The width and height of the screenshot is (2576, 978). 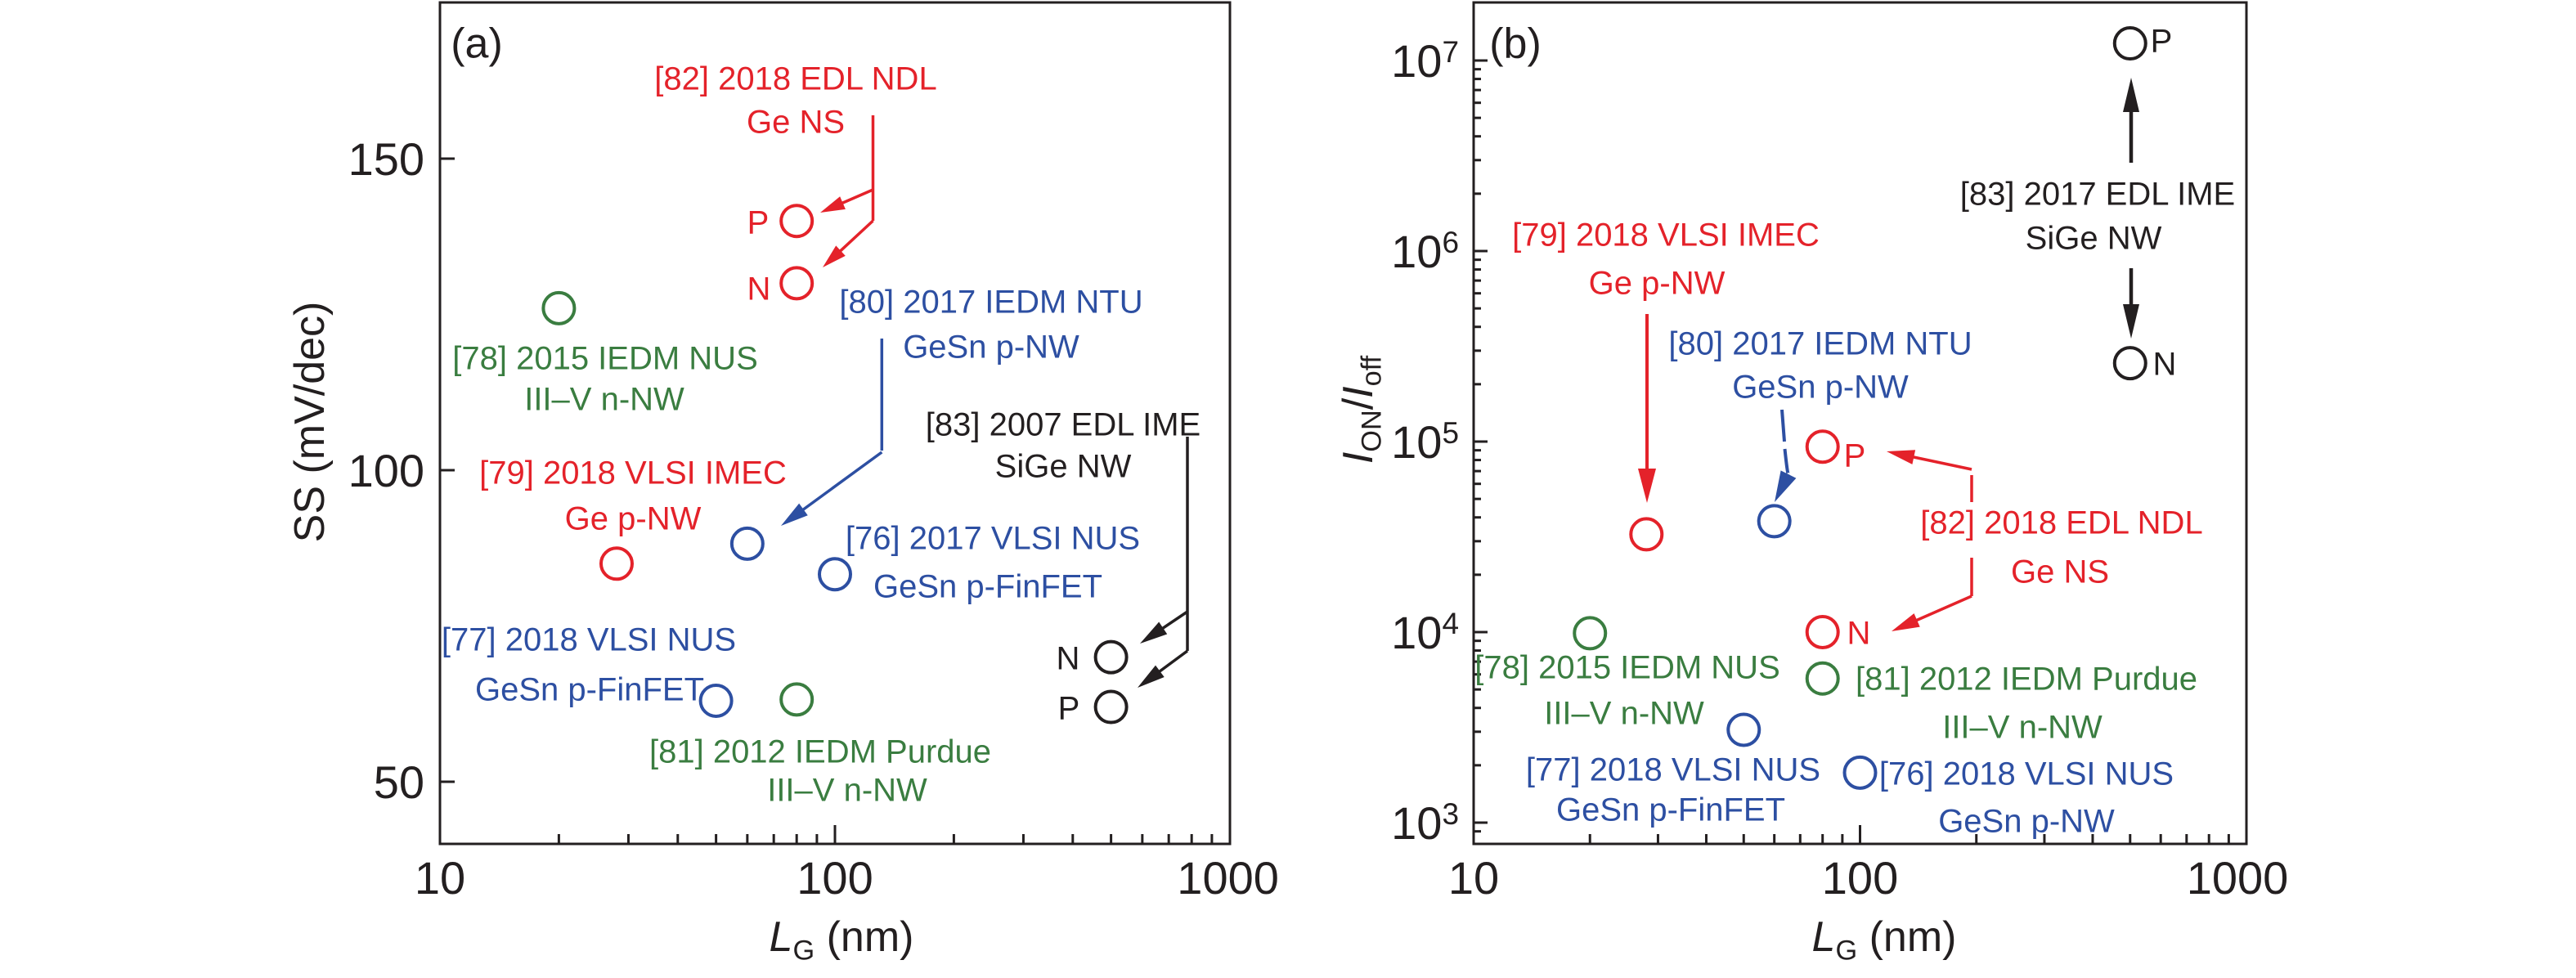 I want to click on panel-a-xlabel: LG (nm), so click(x=842, y=939).